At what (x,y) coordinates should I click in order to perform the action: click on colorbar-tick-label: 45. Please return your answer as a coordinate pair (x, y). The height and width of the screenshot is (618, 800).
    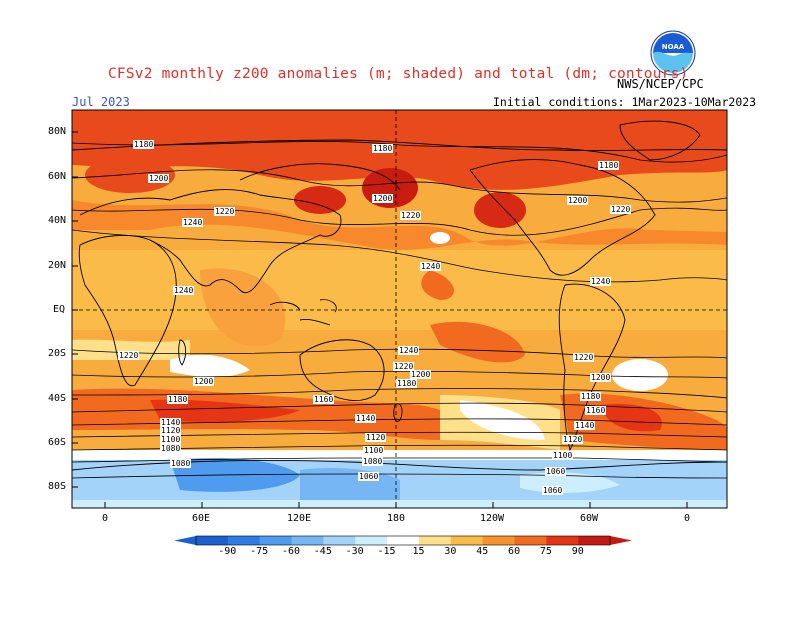
    Looking at the image, I should click on (482, 551).